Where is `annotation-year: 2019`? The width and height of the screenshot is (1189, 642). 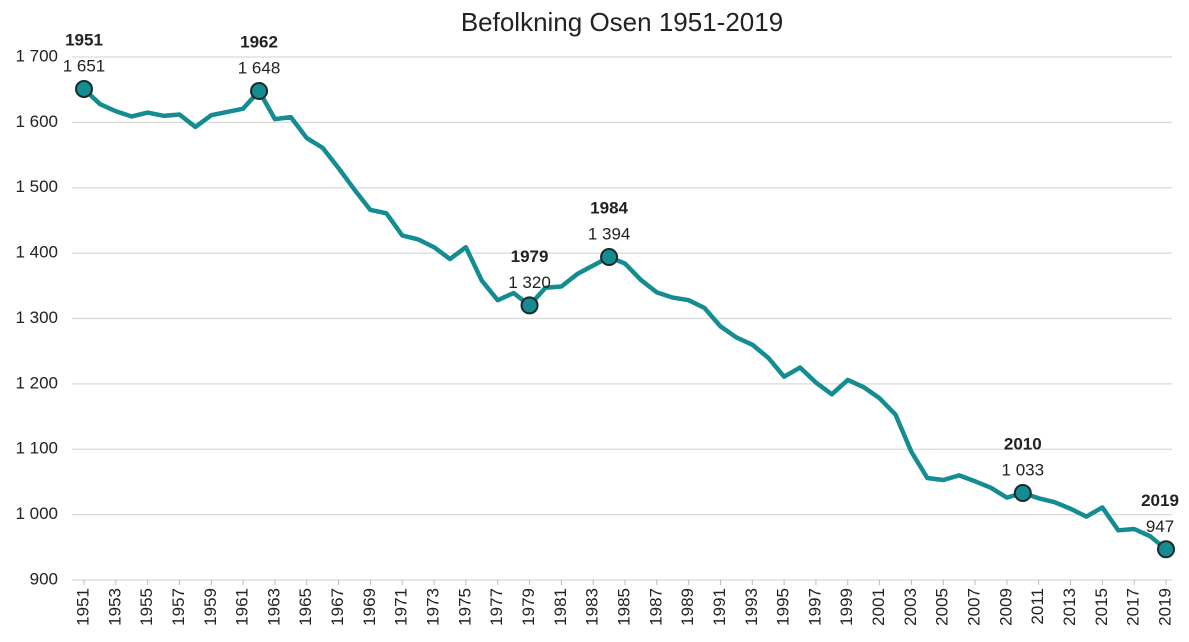
annotation-year: 2019 is located at coordinates (1160, 500).